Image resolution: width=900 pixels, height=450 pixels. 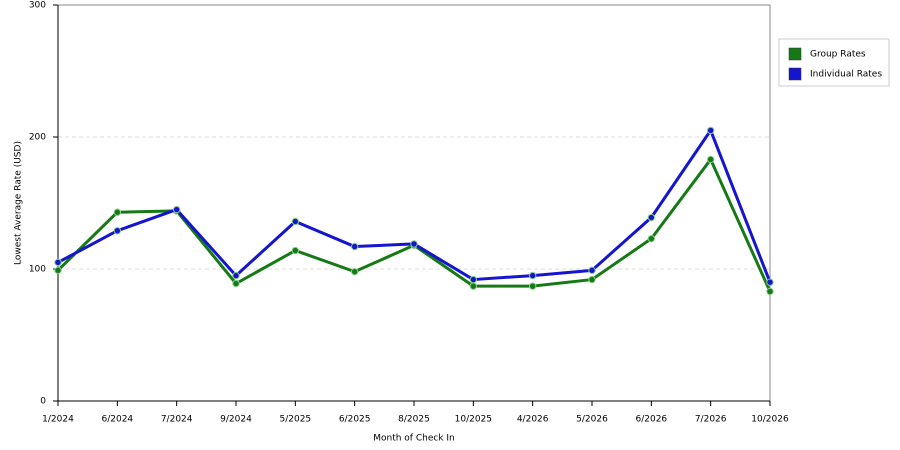 What do you see at coordinates (295, 420) in the screenshot?
I see `x-tick-label: 5/2025` at bounding box center [295, 420].